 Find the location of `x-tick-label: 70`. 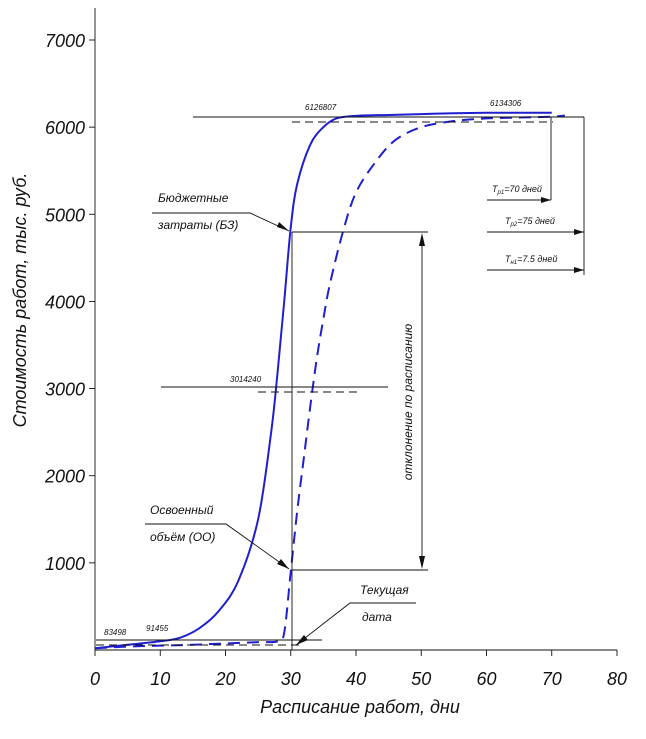

x-tick-label: 70 is located at coordinates (552, 679).